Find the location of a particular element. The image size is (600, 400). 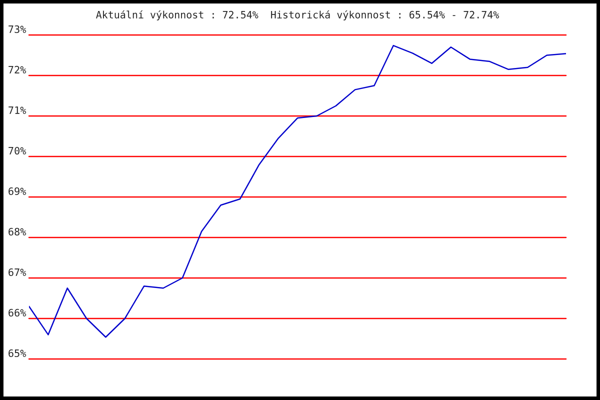

chart-title: Aktuální výkonnost : 72.54% Historická výkonnost : 65.54% - 72.74% is located at coordinates (298, 15).